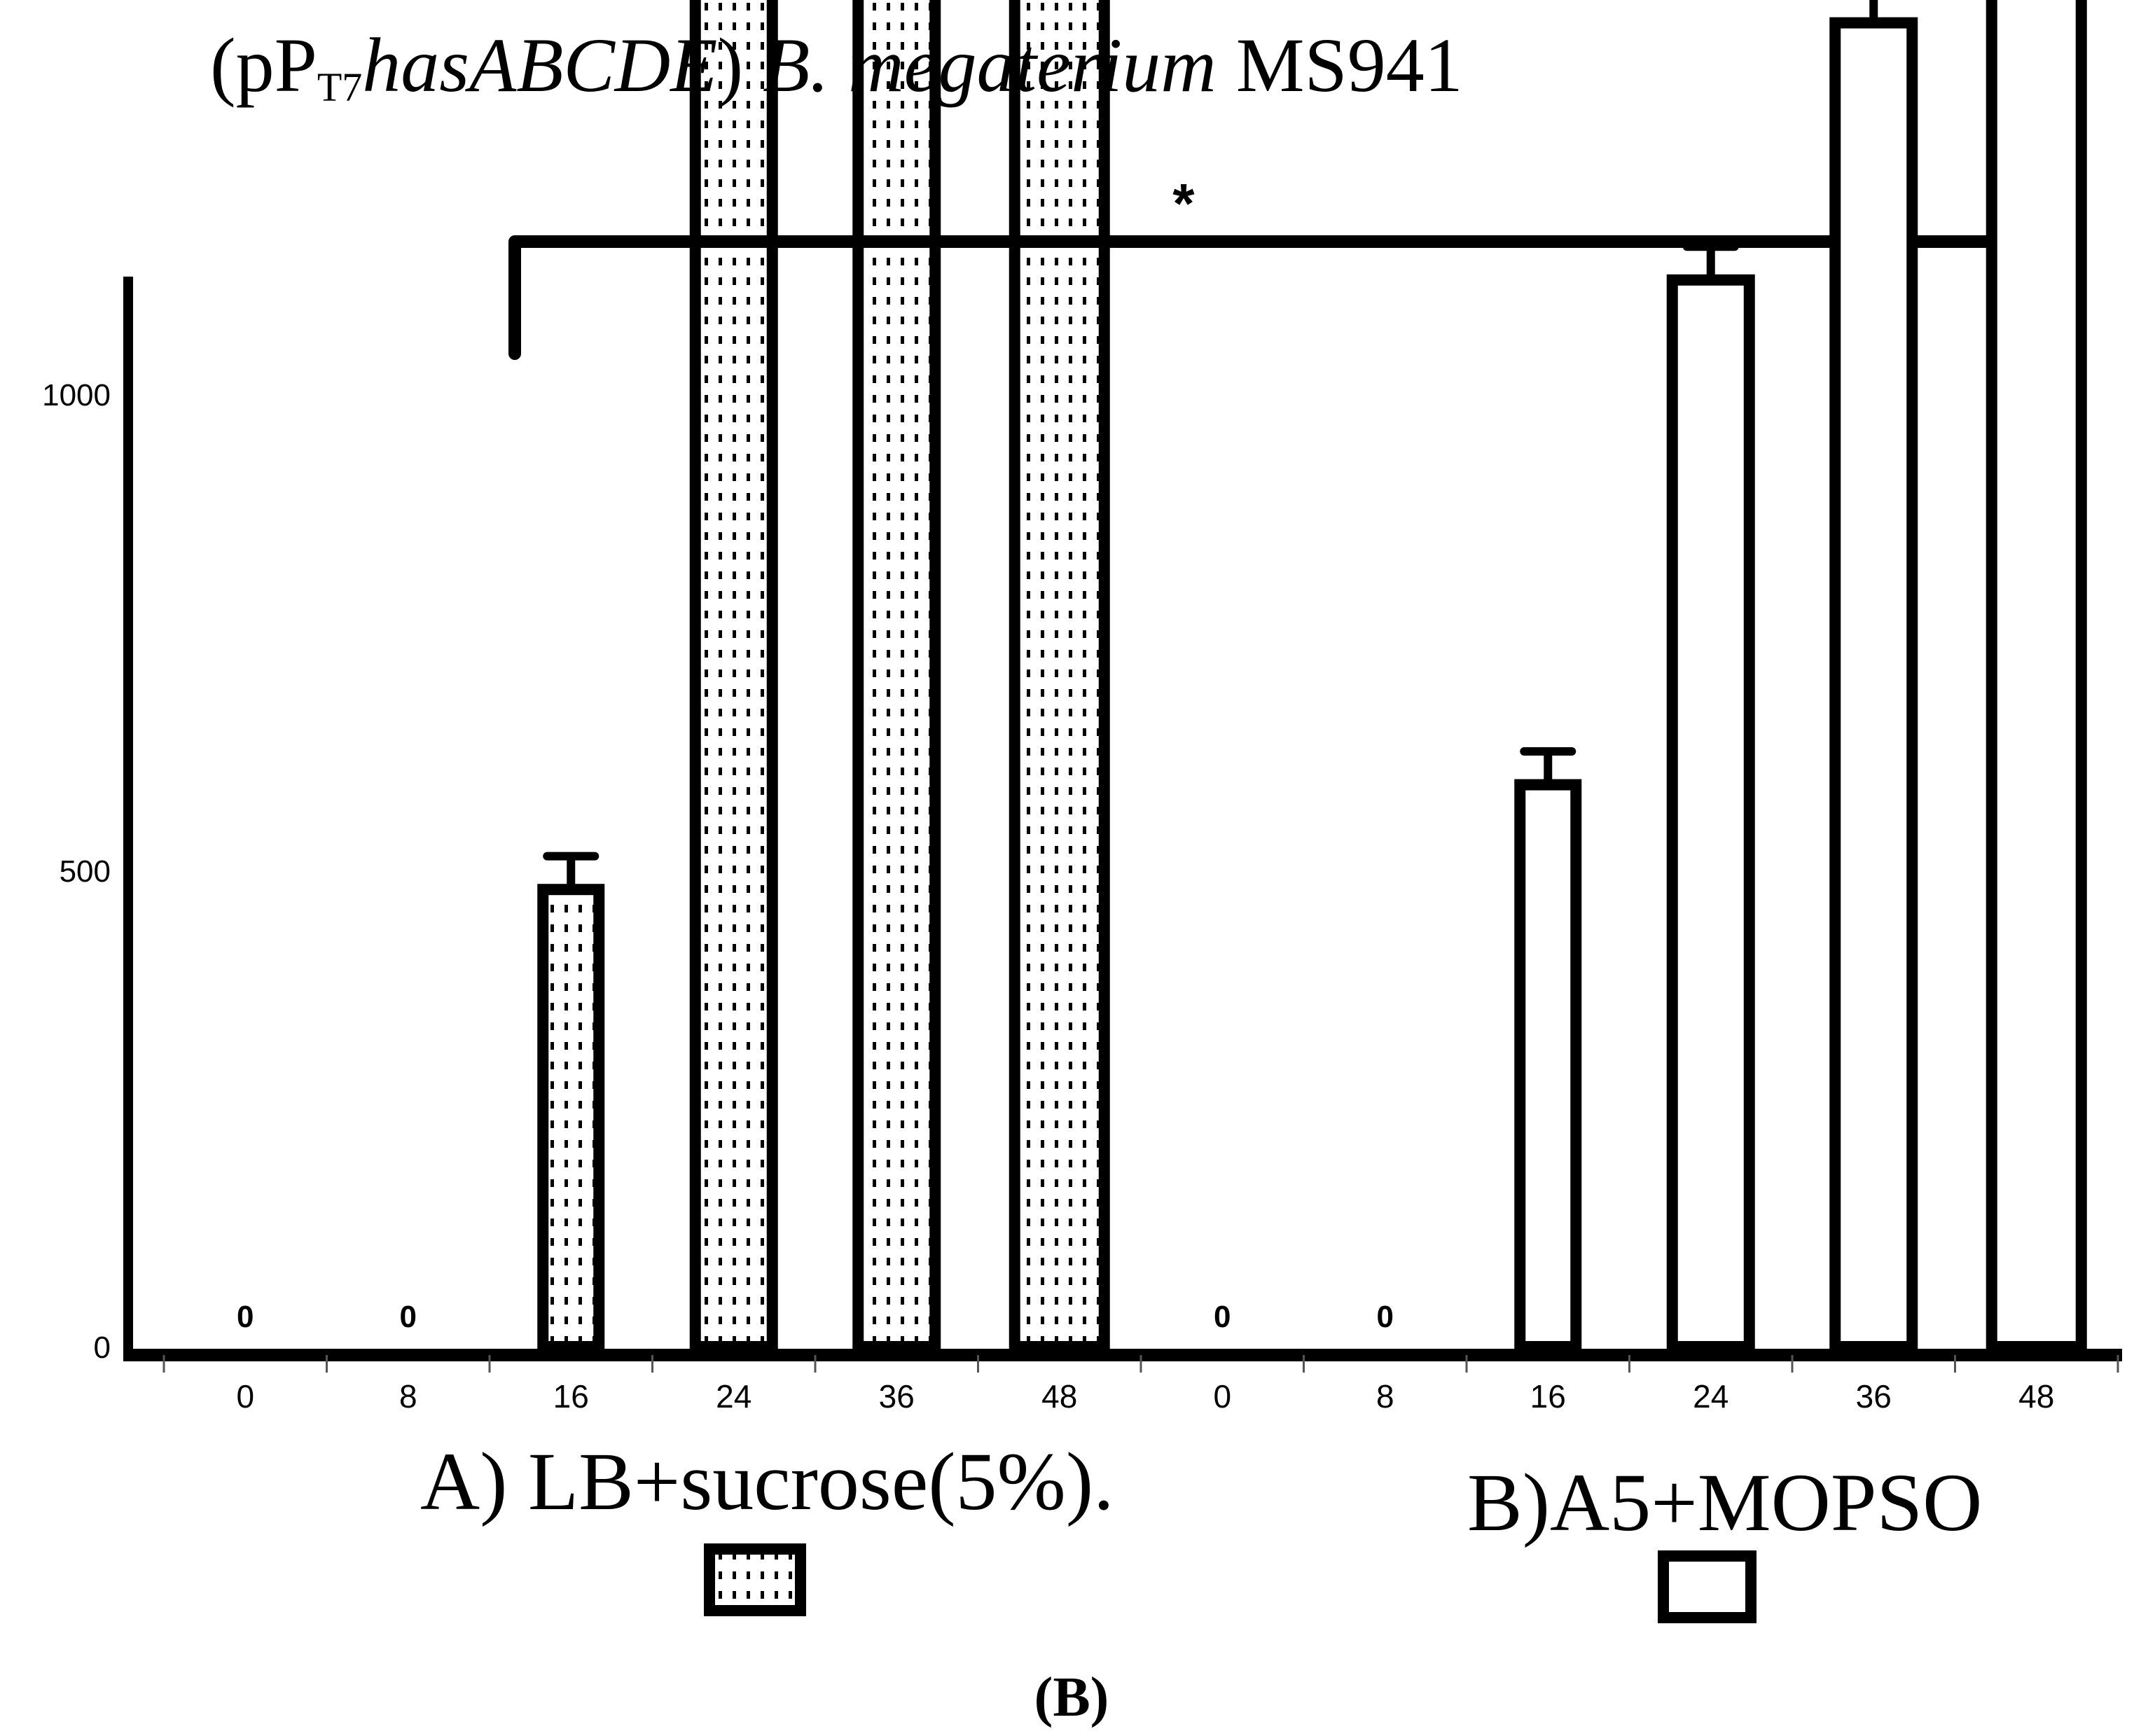  I want to click on group-label-b: B)A5+MOPSO, so click(1724, 1502).